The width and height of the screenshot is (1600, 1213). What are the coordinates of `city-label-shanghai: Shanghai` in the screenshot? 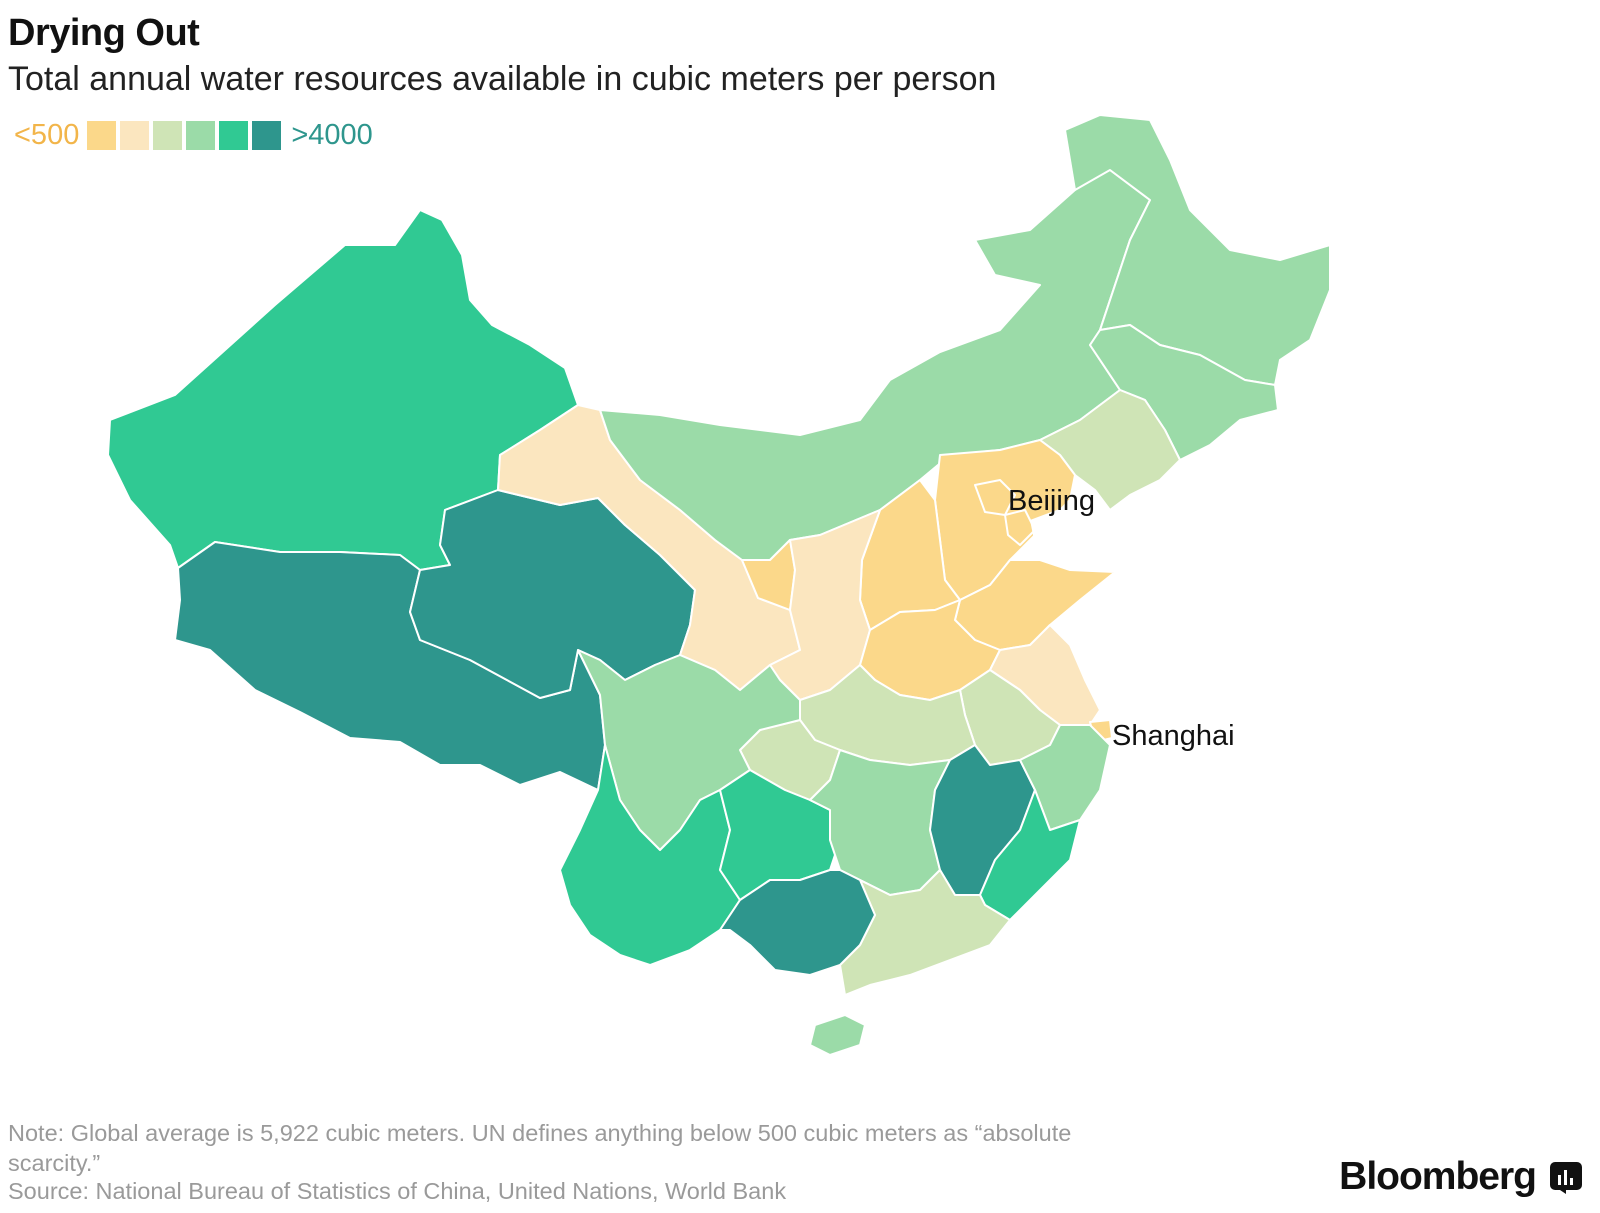 It's located at (1173, 736).